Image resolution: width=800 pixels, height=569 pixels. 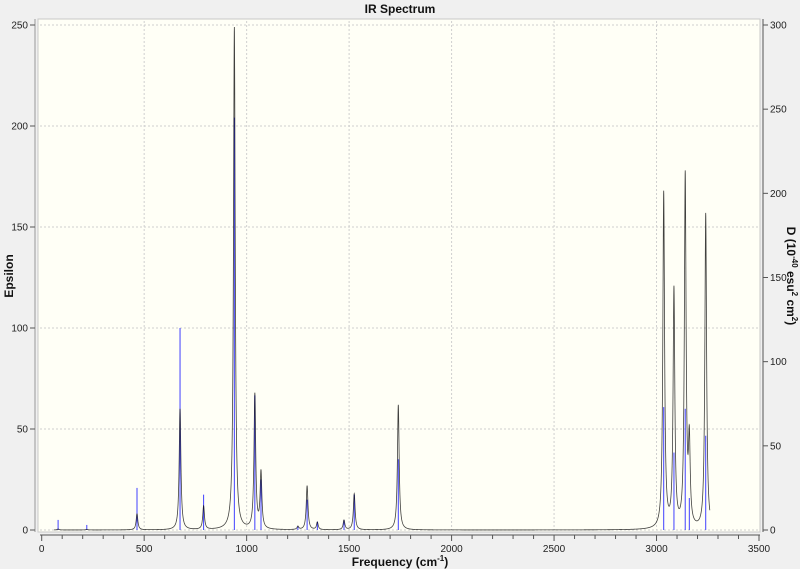 I want to click on y-tick-label: 100, so click(x=19, y=329).